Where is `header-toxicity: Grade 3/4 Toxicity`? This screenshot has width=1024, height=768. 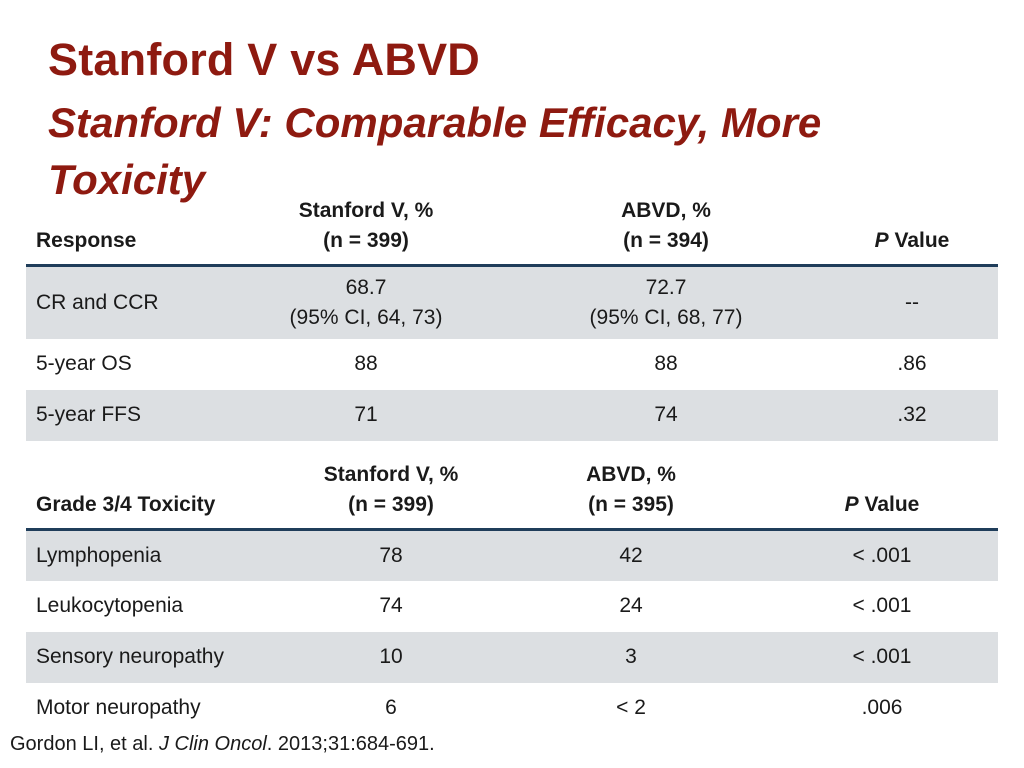
header-toxicity: Grade 3/4 Toxicity is located at coordinates (156, 495).